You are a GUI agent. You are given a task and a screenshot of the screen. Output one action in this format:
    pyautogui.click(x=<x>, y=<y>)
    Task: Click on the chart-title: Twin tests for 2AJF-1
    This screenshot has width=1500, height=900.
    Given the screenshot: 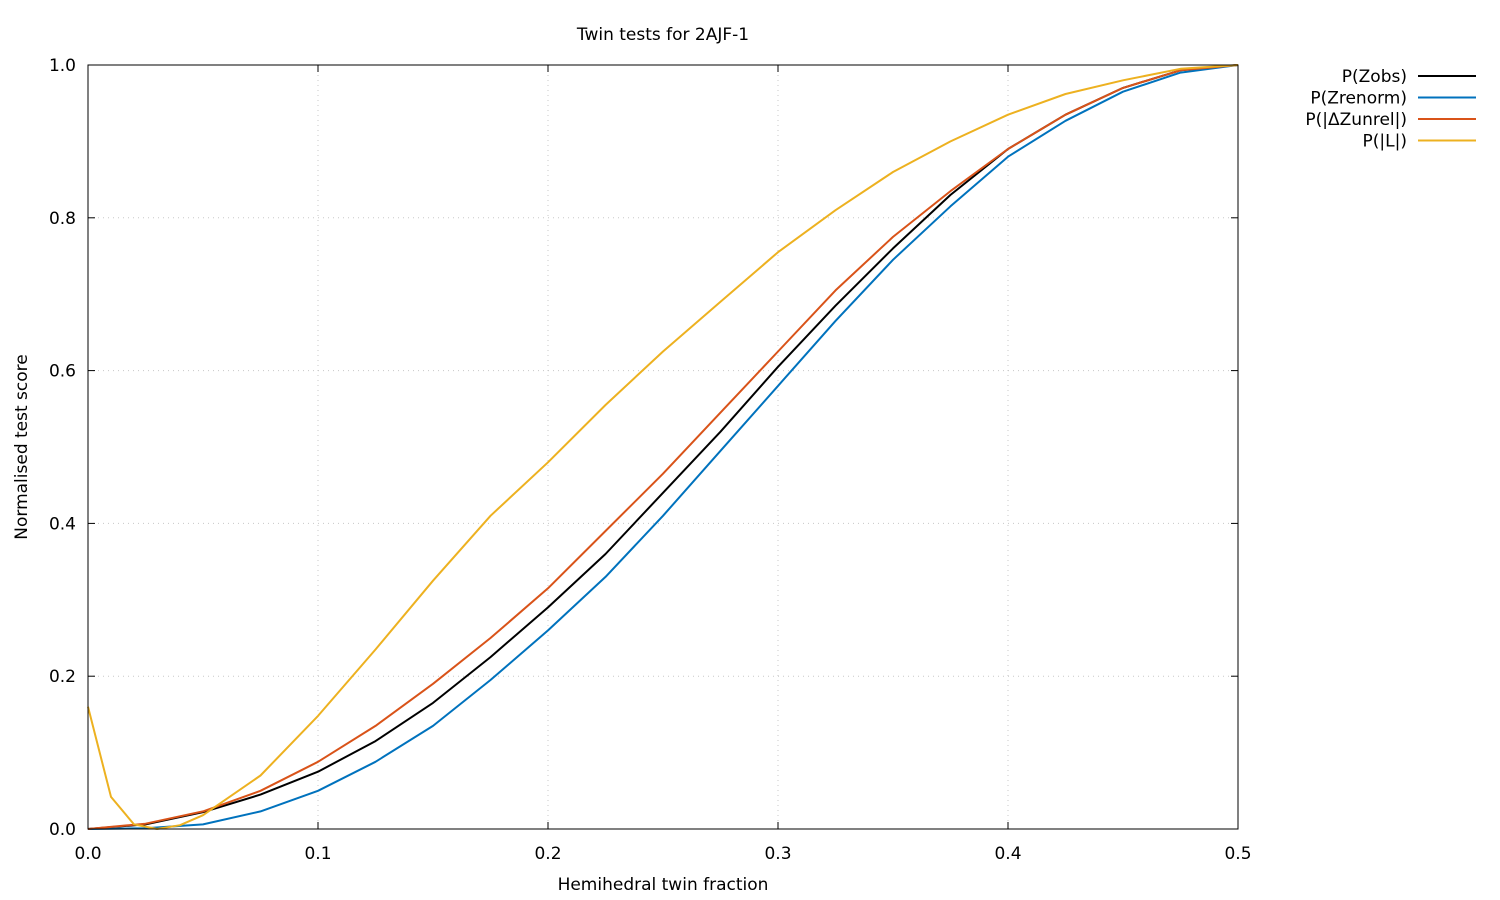 What is the action you would take?
    pyautogui.click(x=662, y=35)
    